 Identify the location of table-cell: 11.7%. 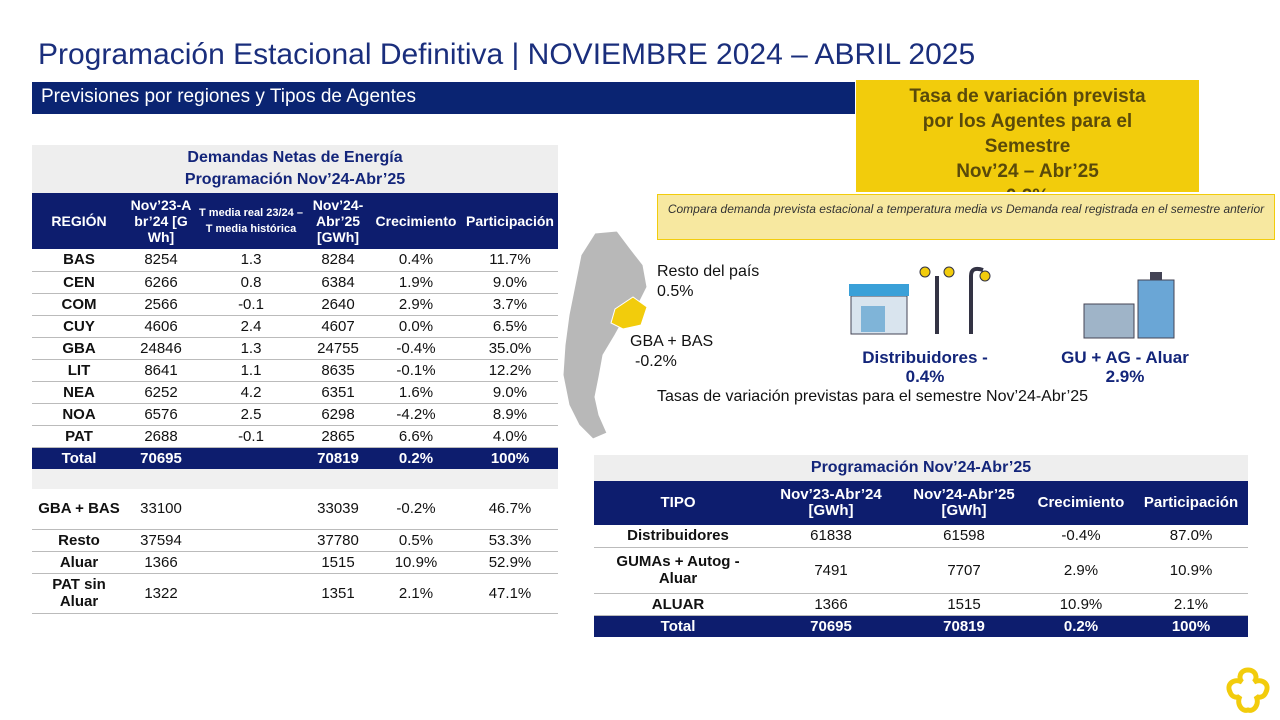
(510, 260).